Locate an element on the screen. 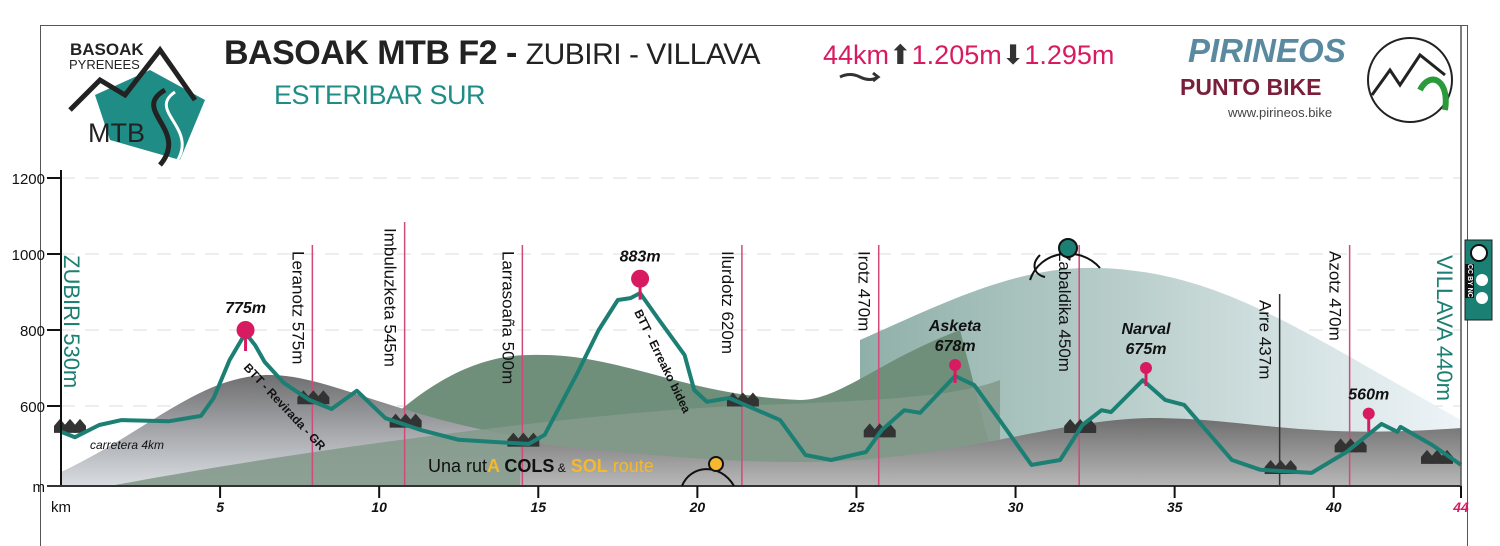  page-title: BASOAK MTB F2 - ZUBIRI - VILLAVA is located at coordinates (492, 53).